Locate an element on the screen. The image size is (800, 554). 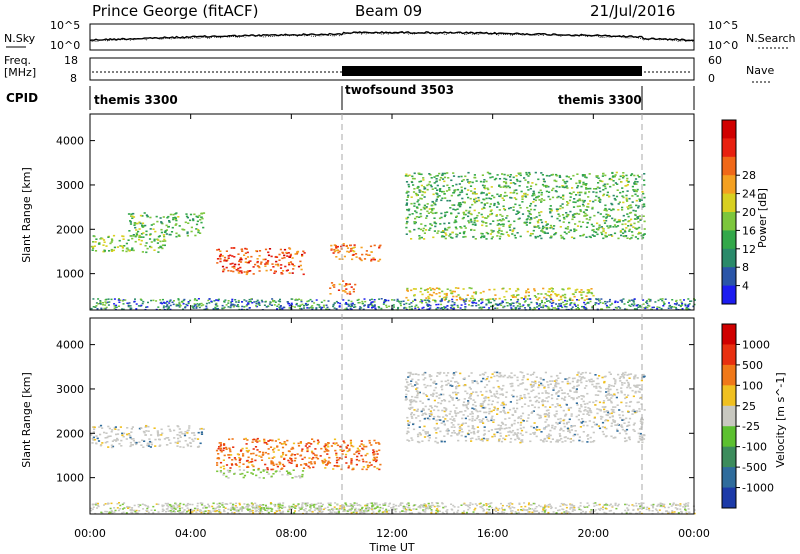
colorbar-swatch is located at coordinates (729, 166).